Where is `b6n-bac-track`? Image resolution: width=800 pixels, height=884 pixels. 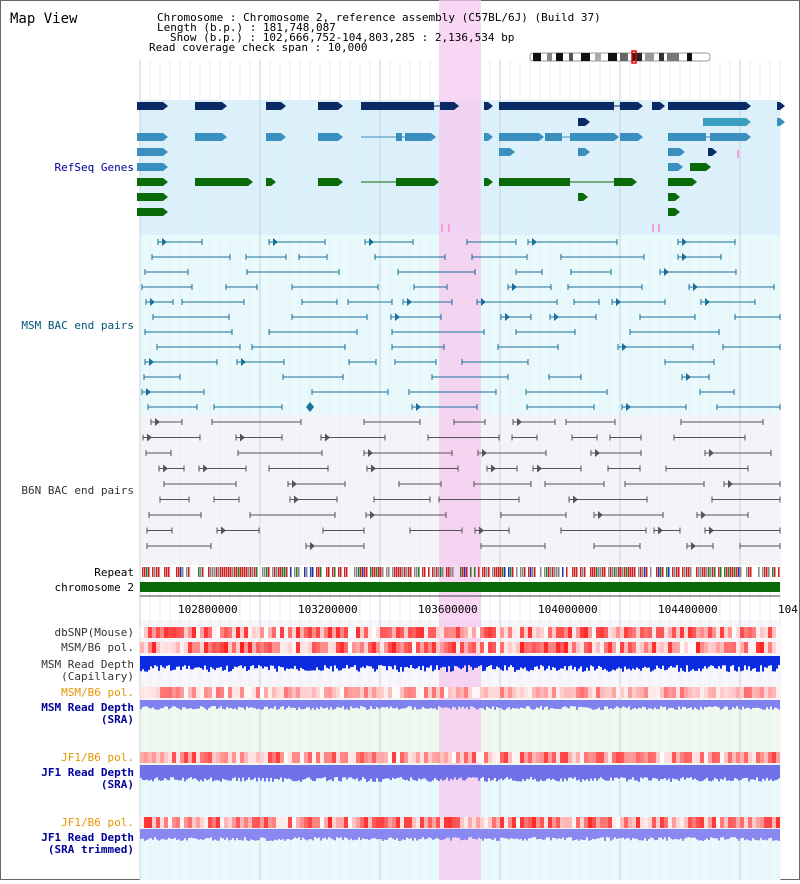 b6n-bac-track is located at coordinates (461, 484).